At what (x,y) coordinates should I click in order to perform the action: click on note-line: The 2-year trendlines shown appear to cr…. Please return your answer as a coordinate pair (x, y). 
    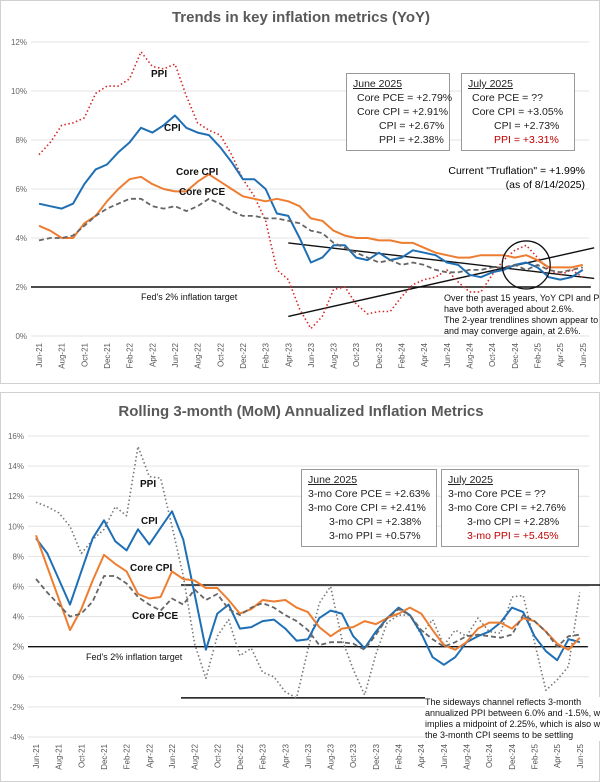
    Looking at the image, I should click on (522, 320).